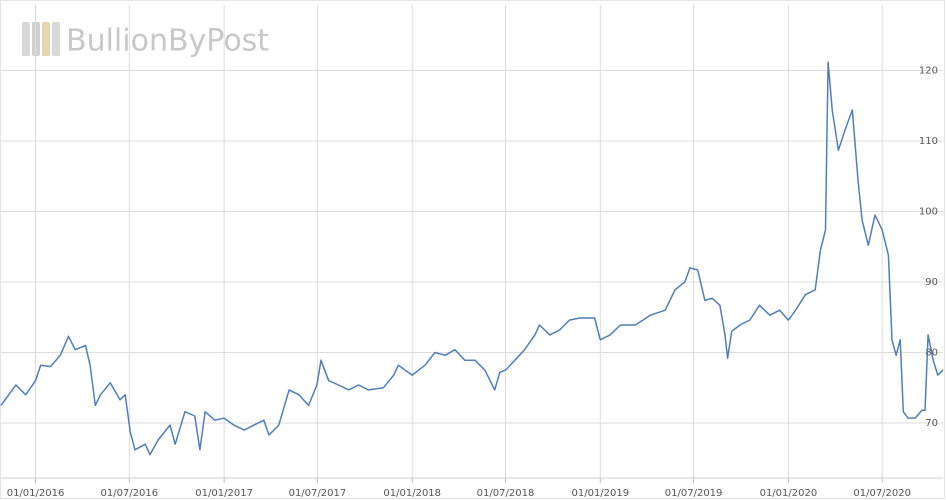 This screenshot has height=500, width=946. I want to click on y-tick-label: 120, so click(928, 71).